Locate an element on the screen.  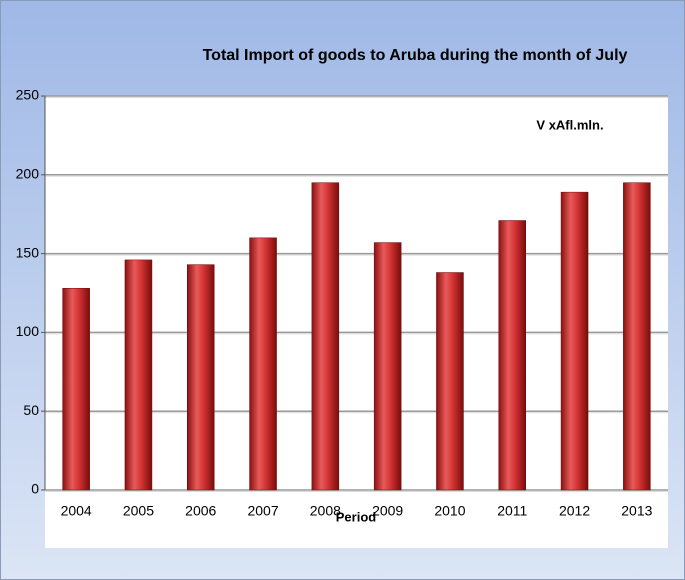
x-axis-label: Period is located at coordinates (356, 516).